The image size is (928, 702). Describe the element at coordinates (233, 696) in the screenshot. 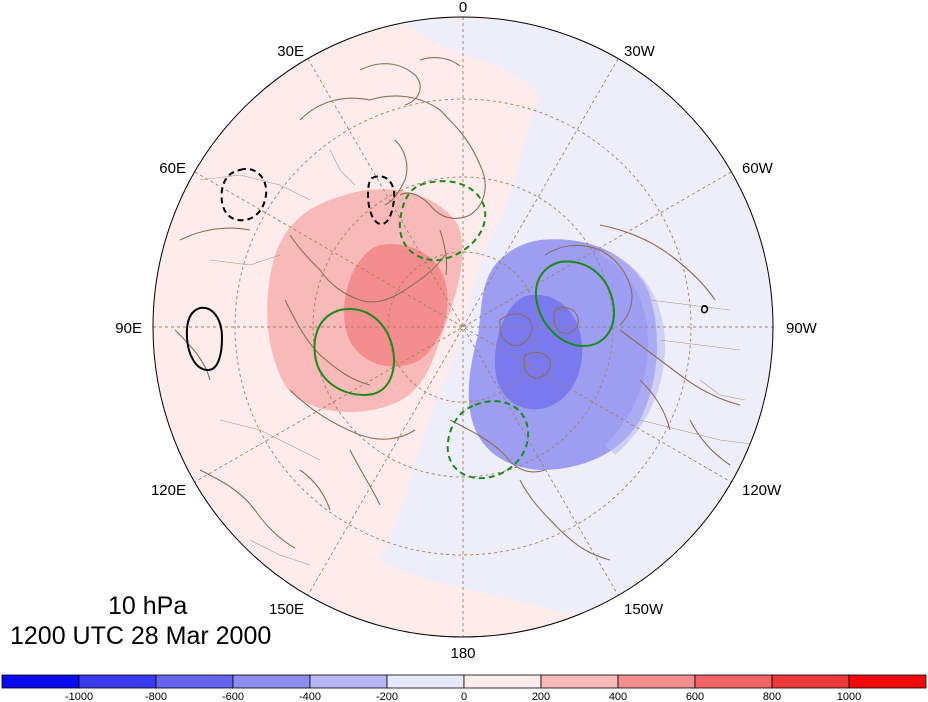

I see `colorbar-tick-label: -600` at that location.